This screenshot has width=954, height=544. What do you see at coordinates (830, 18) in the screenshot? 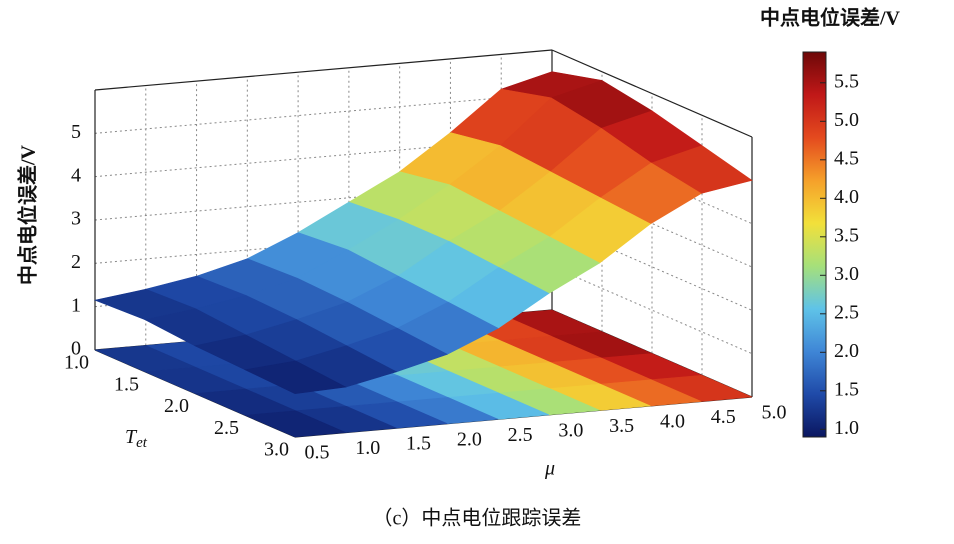
I see `colorbar-title: 中点电位误差/V` at bounding box center [830, 18].